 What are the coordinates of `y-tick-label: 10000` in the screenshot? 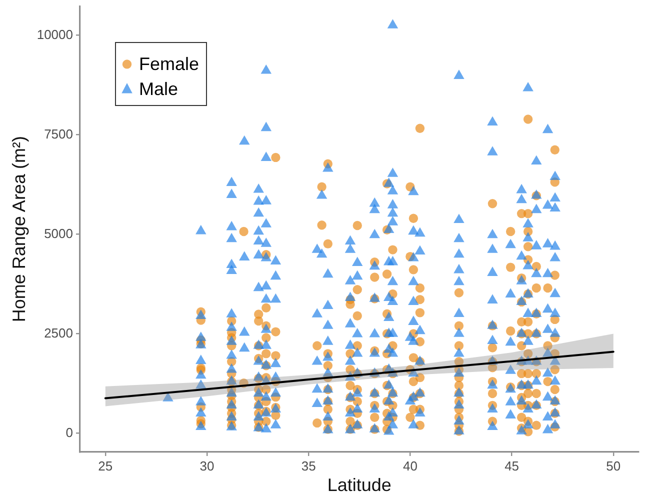 It's located at (54, 34).